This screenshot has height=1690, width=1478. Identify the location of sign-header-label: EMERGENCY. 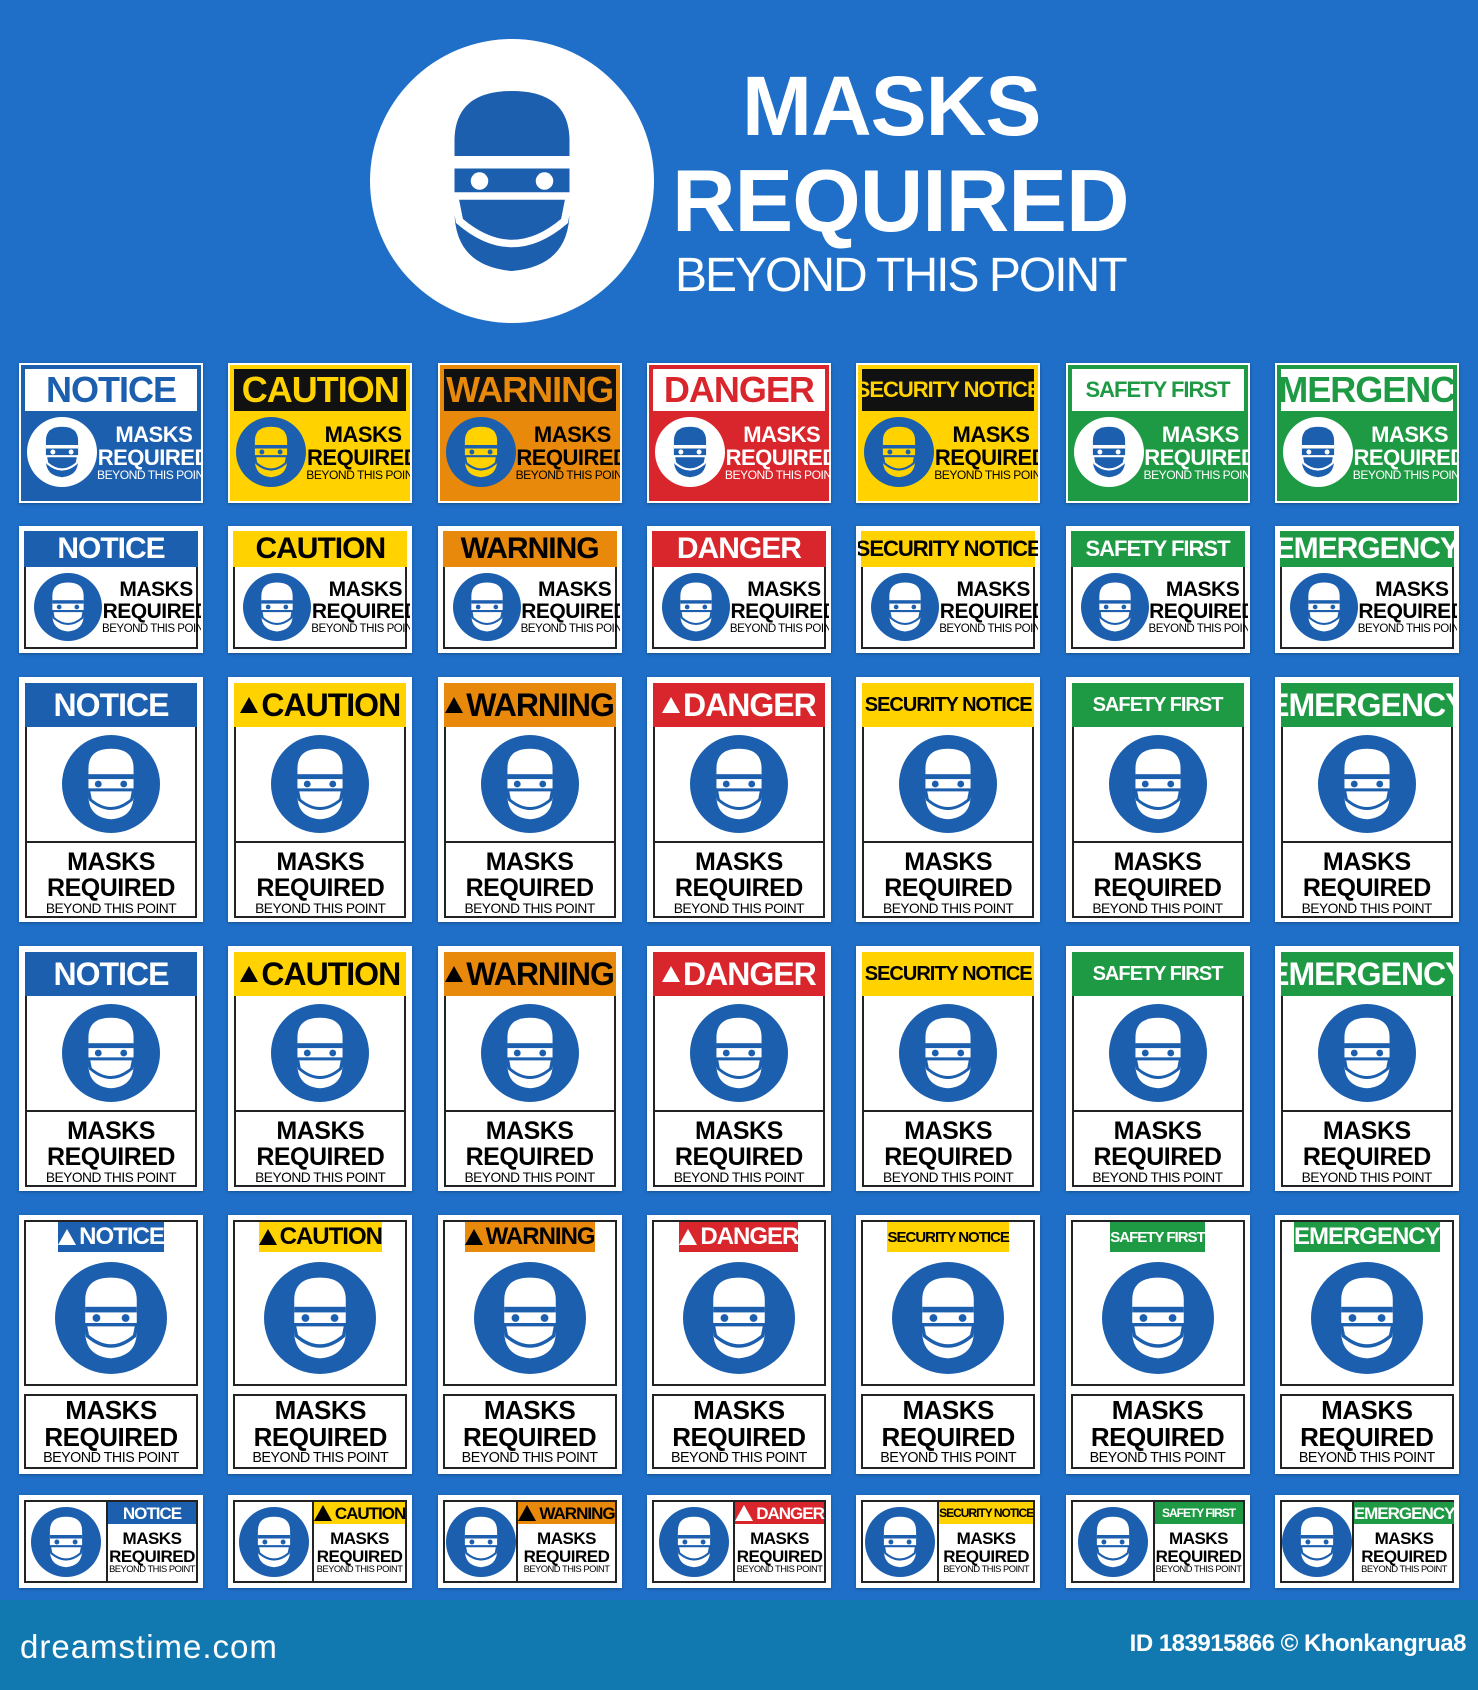
(1366, 974).